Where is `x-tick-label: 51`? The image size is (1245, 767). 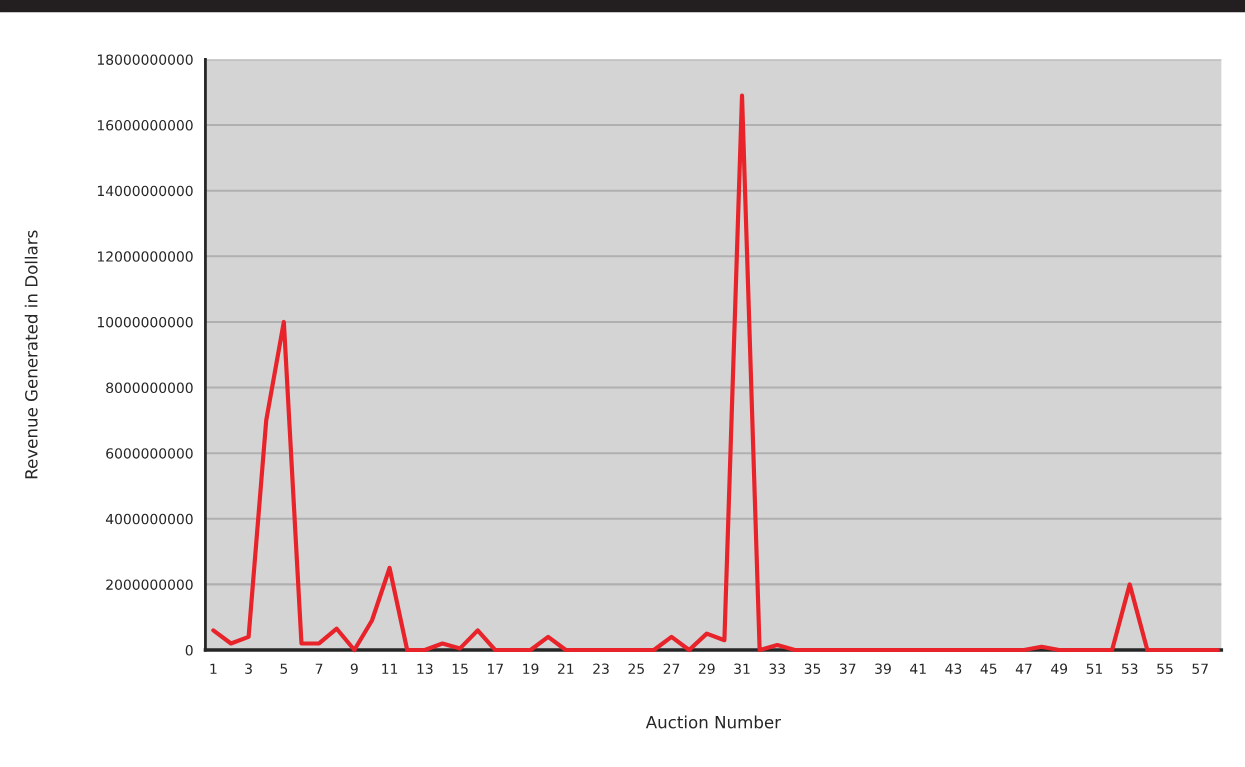
x-tick-label: 51 is located at coordinates (1094, 668).